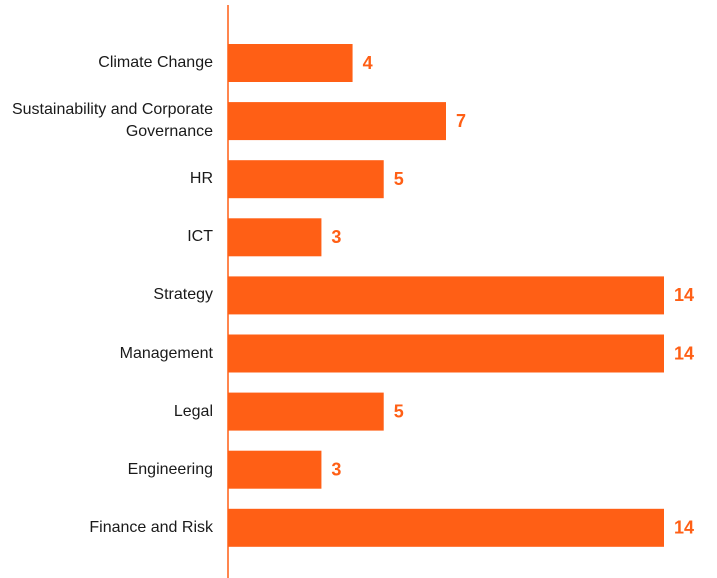  What do you see at coordinates (112, 121) in the screenshot?
I see `category-label: Sustainability and Corporate Governance` at bounding box center [112, 121].